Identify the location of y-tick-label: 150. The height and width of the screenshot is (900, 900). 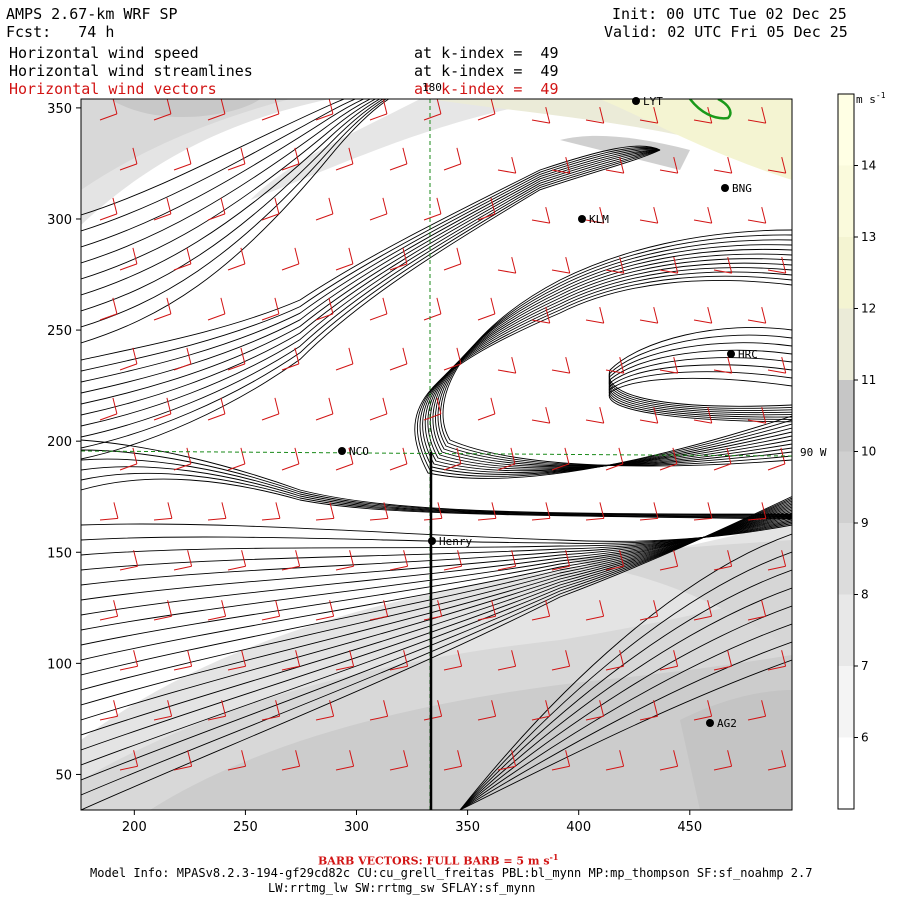
(59, 553).